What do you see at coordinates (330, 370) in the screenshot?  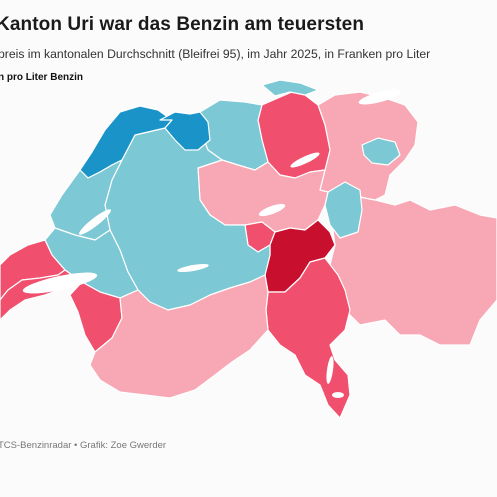 I see `lake-maggiore` at bounding box center [330, 370].